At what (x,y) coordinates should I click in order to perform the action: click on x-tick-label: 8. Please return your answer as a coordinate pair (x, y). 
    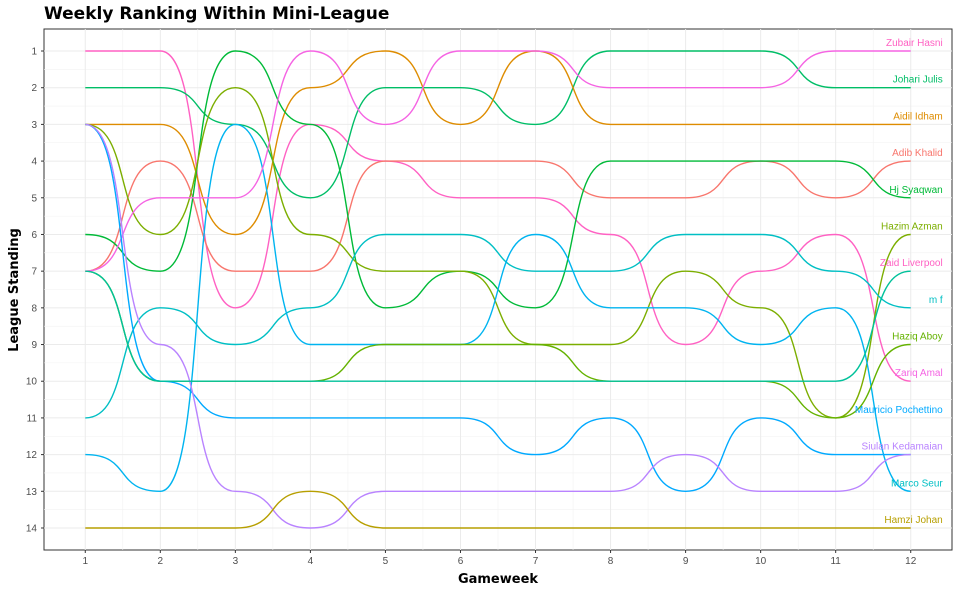
    Looking at the image, I should click on (611, 561).